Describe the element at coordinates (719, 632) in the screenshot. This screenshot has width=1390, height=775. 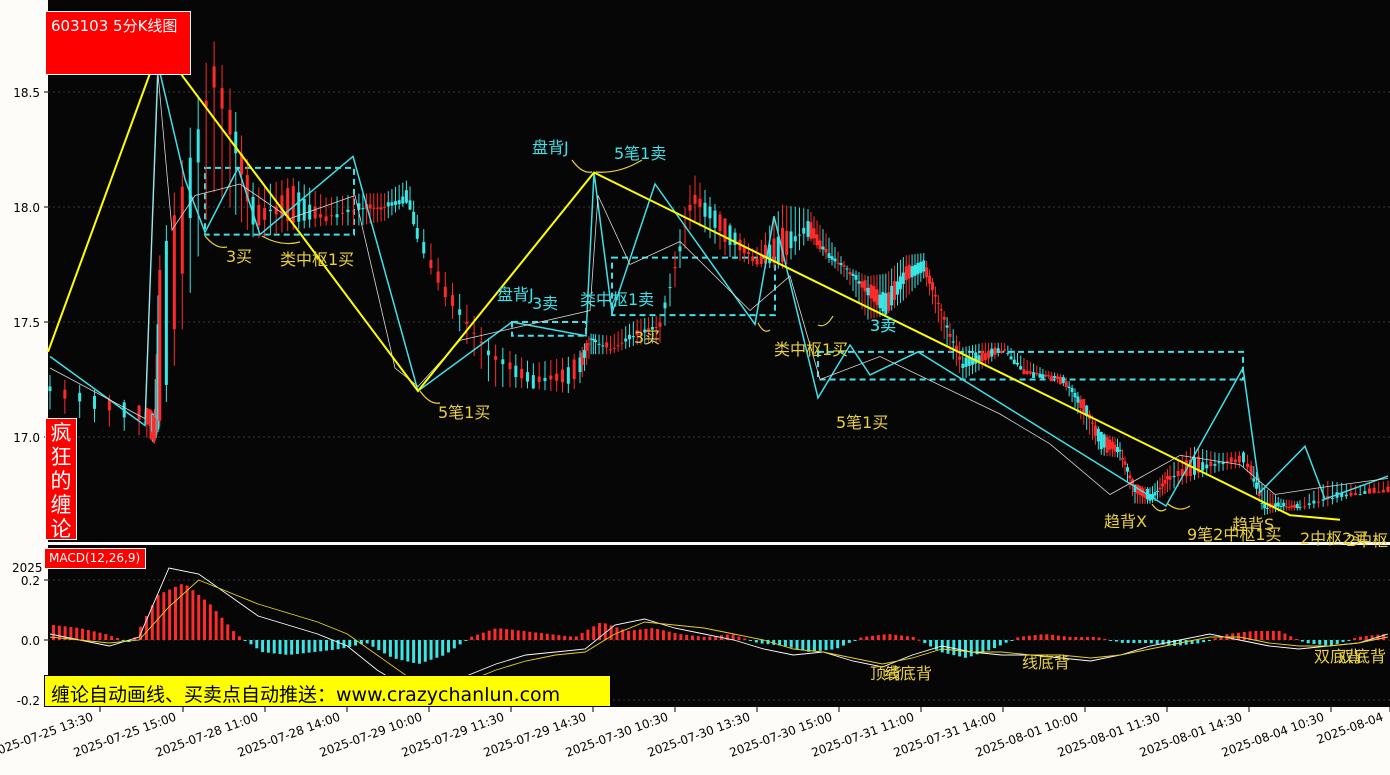
I see `dea-line` at that location.